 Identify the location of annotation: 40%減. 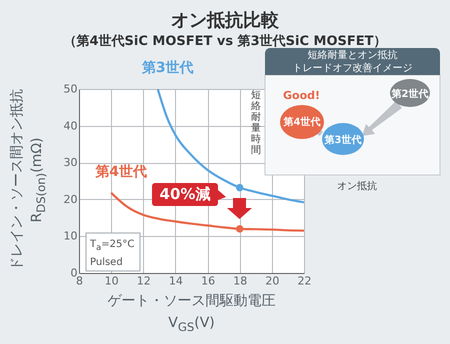
(185, 194).